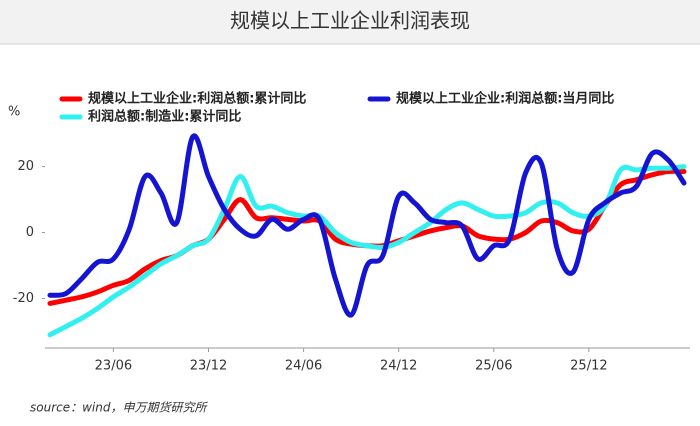 This screenshot has height=426, width=700. Describe the element at coordinates (30, 232) in the screenshot. I see `y-tick-label: 0` at that location.